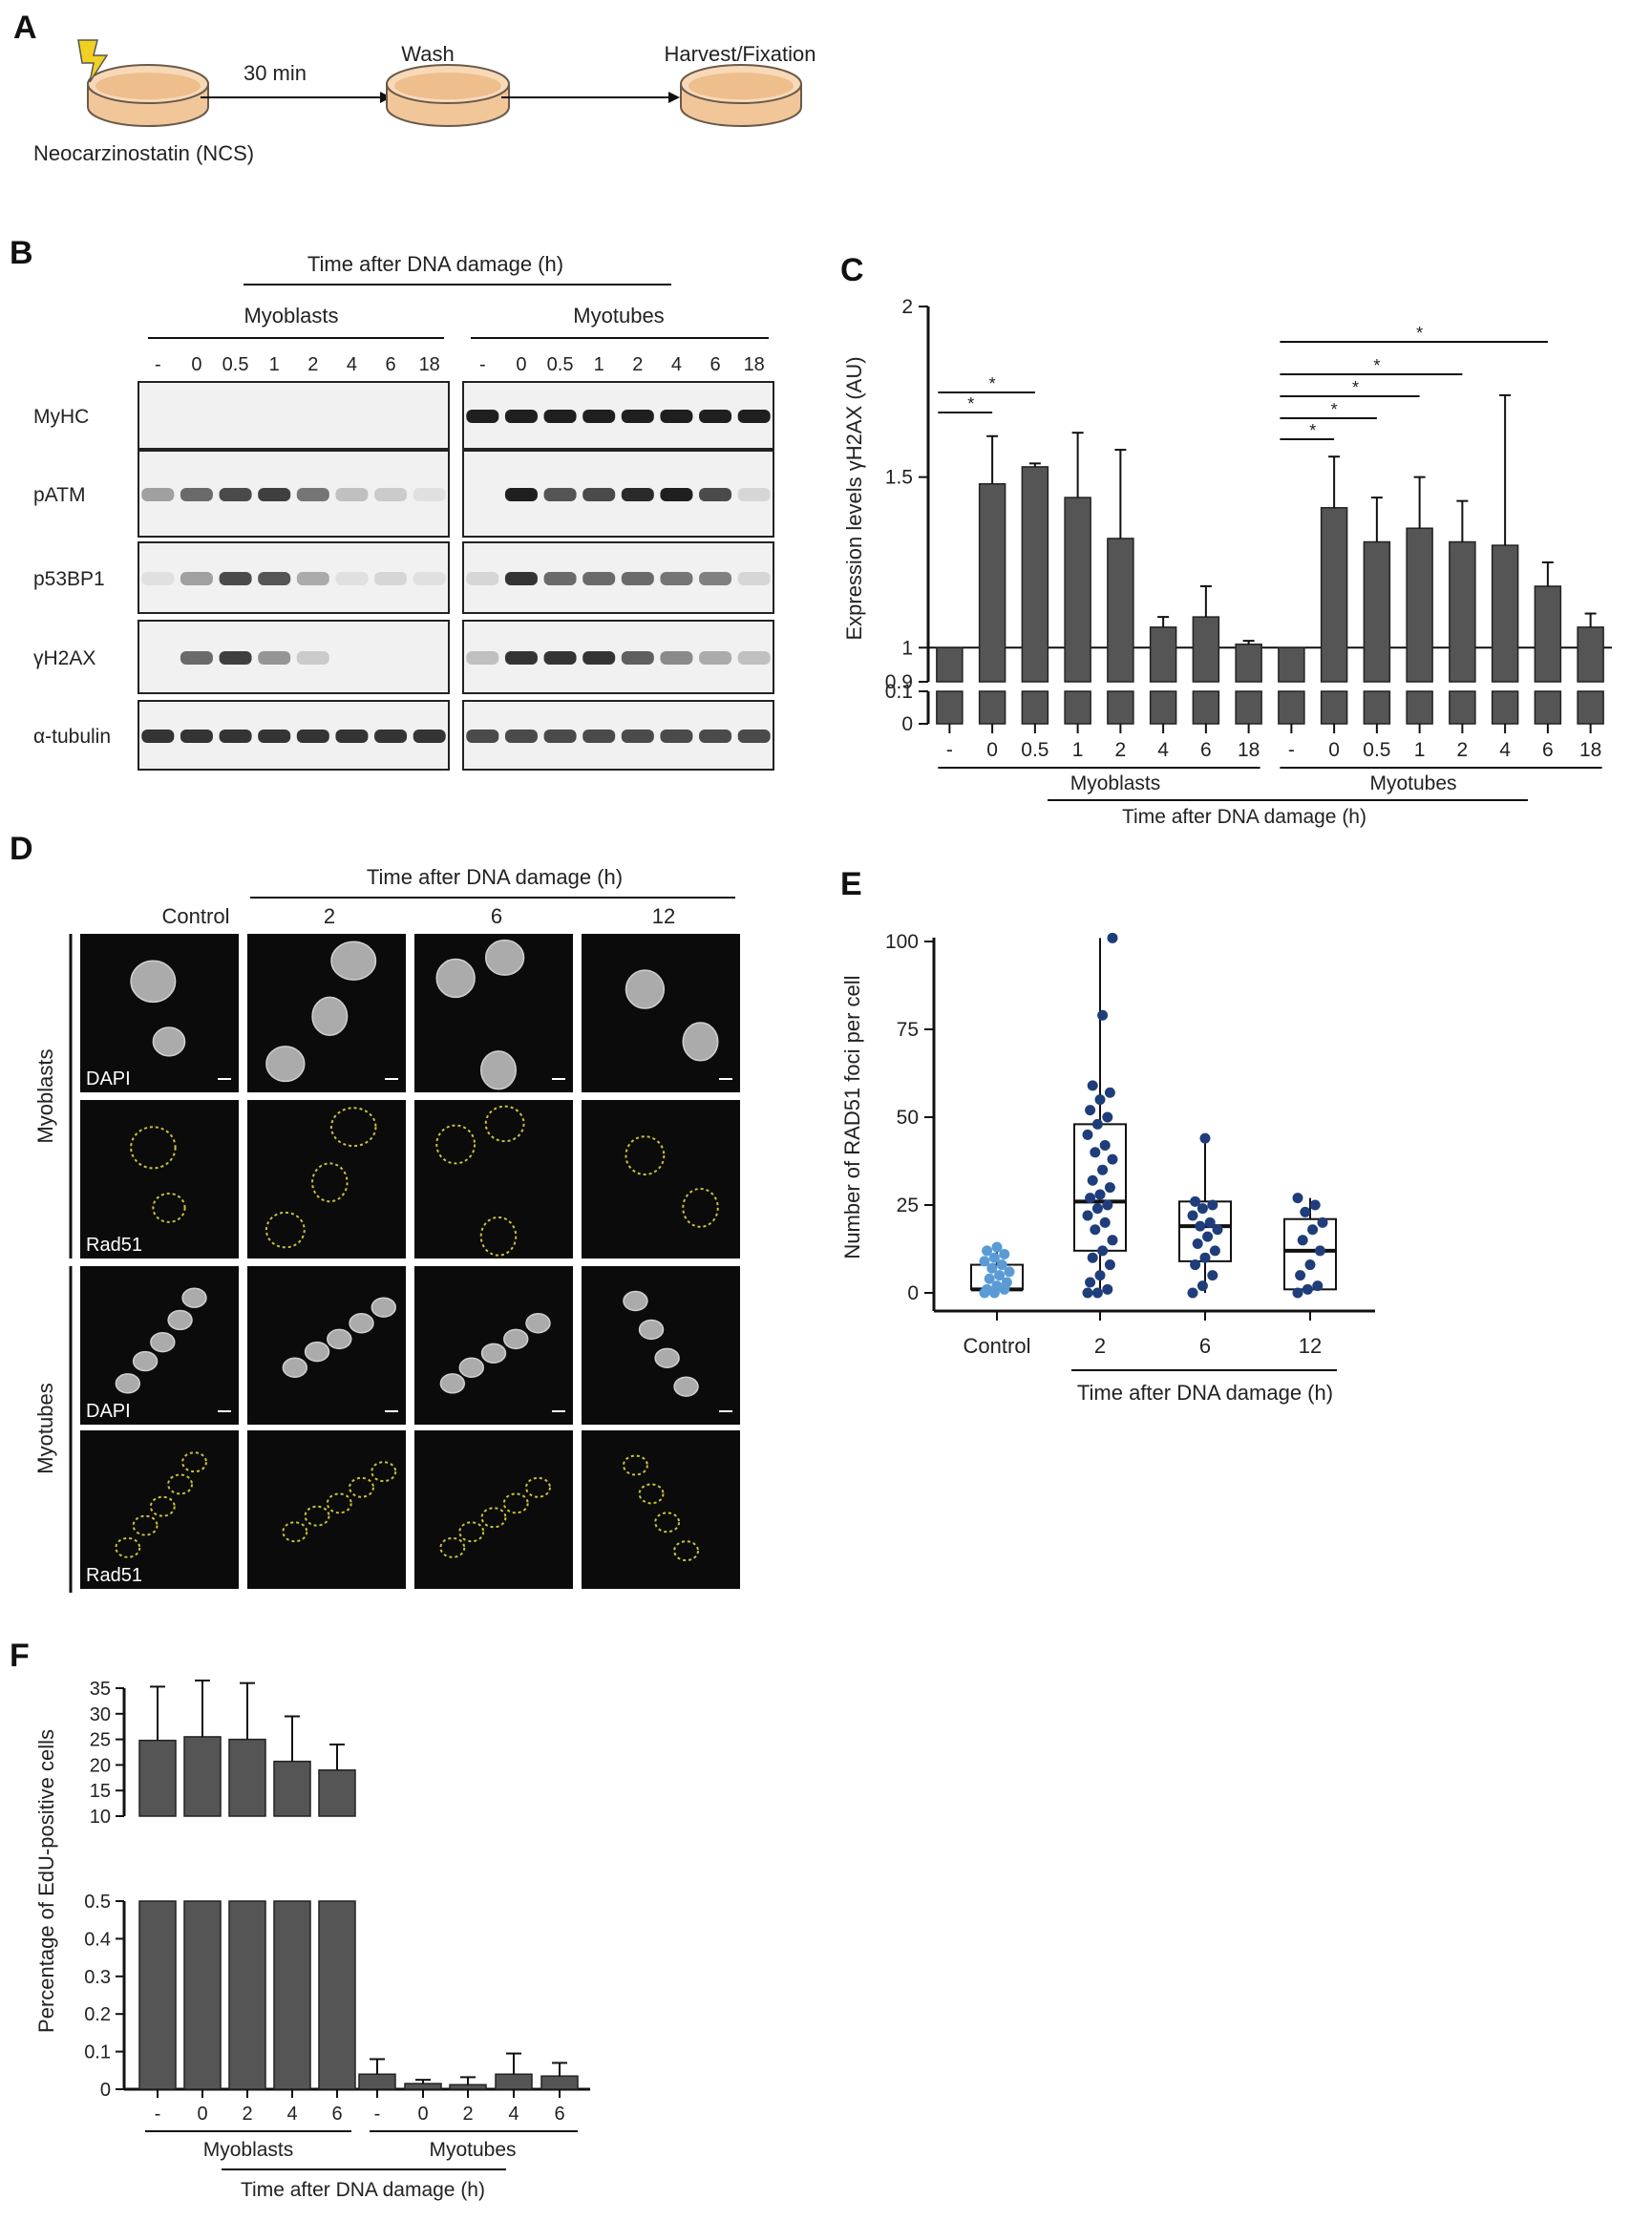 The height and width of the screenshot is (2221, 1652). I want to click on blot-lane-label: 0.5, so click(235, 364).